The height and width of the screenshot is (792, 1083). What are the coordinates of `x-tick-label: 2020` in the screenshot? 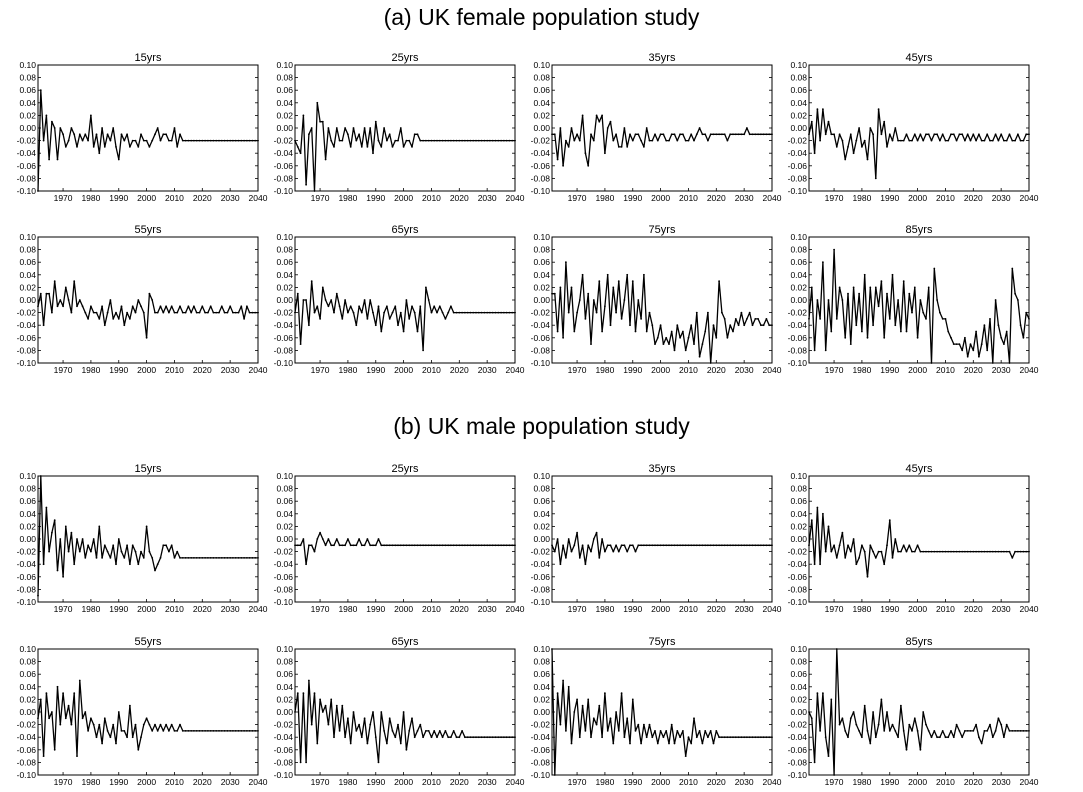 It's located at (973, 609).